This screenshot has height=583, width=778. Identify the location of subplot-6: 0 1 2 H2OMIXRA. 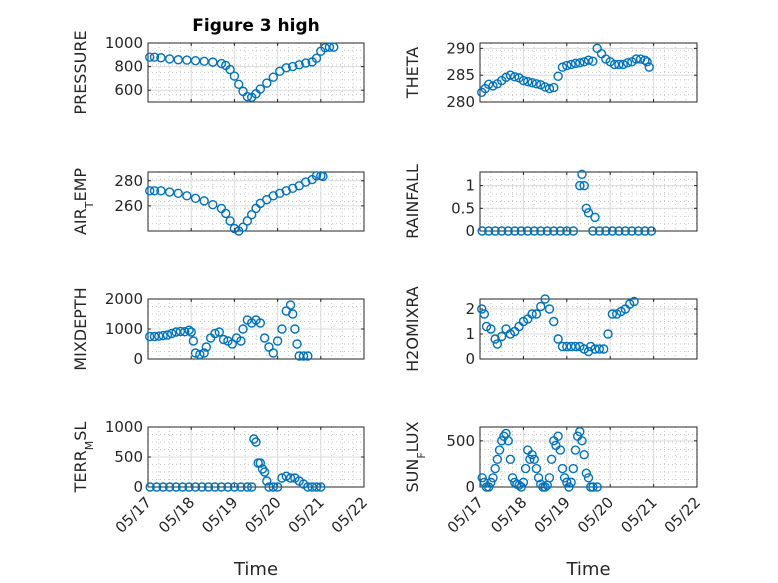
(550, 329).